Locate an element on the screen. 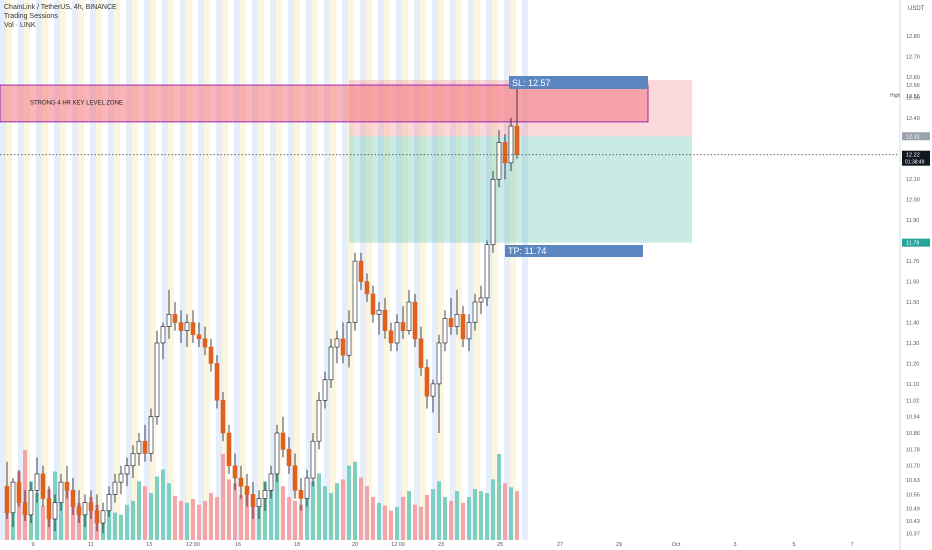  price-tick-label: 10.70 is located at coordinates (913, 467).